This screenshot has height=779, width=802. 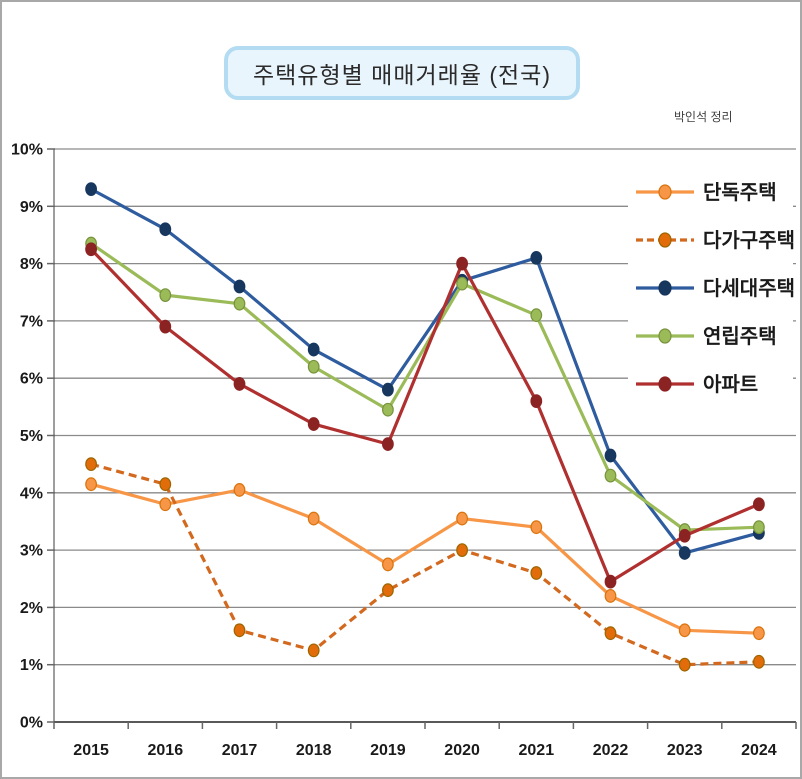 I want to click on legend-item-detached-house: 단독주택, so click(x=706, y=192).